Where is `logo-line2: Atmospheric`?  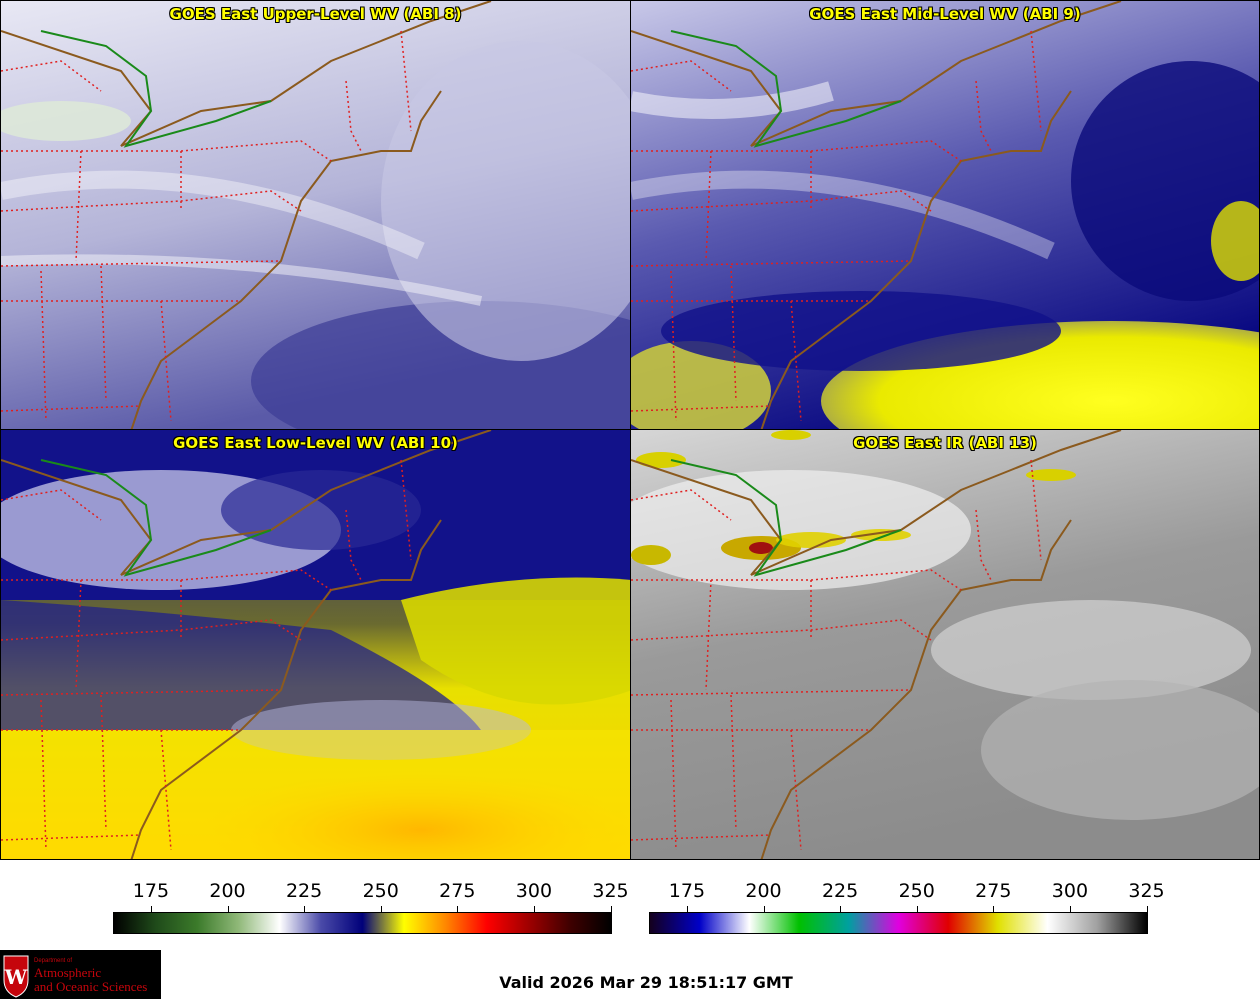
logo-line2: Atmospheric is located at coordinates (68, 972).